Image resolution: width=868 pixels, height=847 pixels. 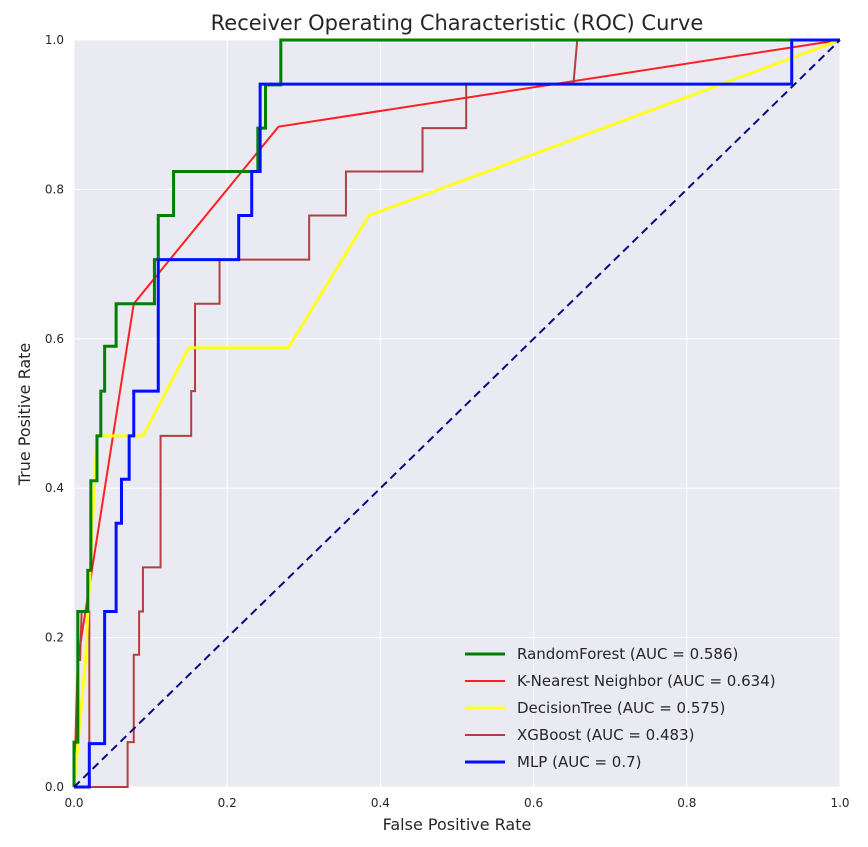 What do you see at coordinates (686, 803) in the screenshot?
I see `x-tick-label: 0.8` at bounding box center [686, 803].